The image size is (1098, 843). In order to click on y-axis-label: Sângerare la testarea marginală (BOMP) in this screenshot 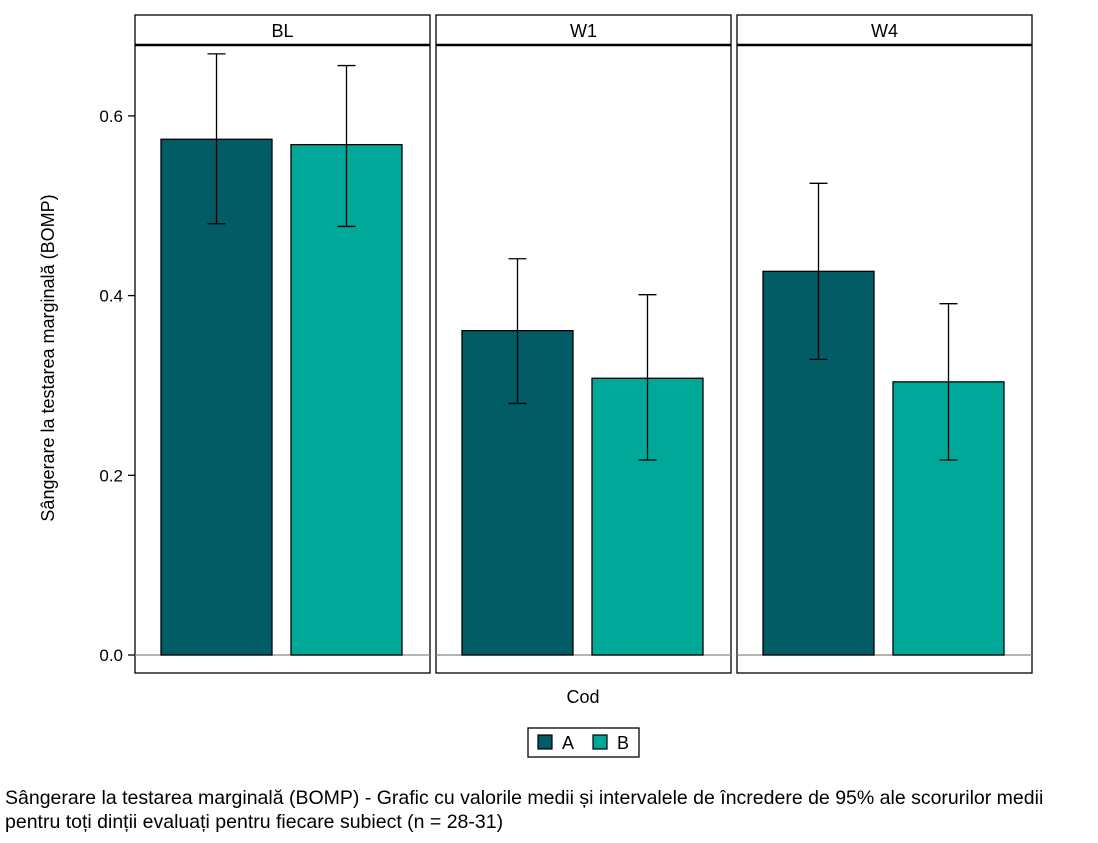, I will do `click(48, 357)`.